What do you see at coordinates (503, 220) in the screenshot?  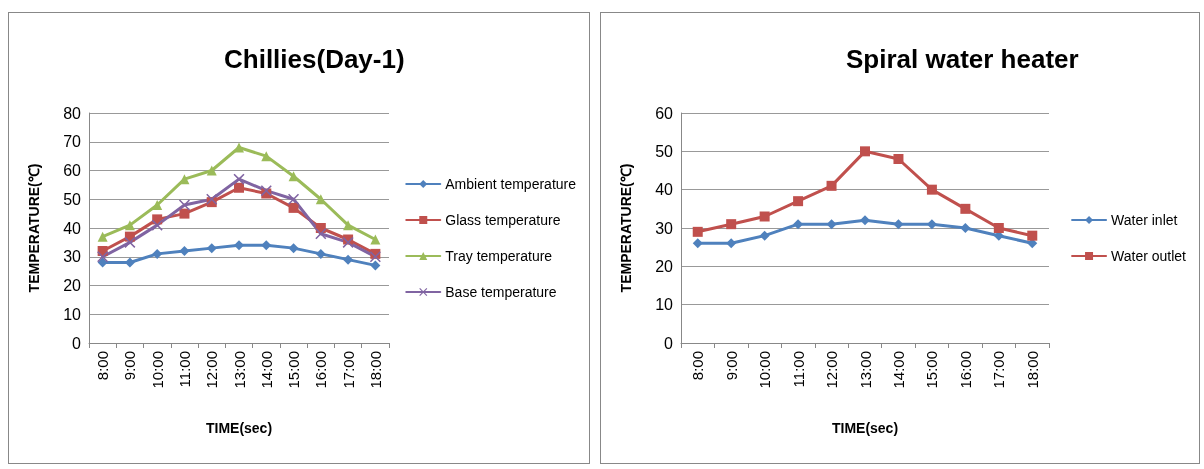 I see `legend-label: Glass temperature` at bounding box center [503, 220].